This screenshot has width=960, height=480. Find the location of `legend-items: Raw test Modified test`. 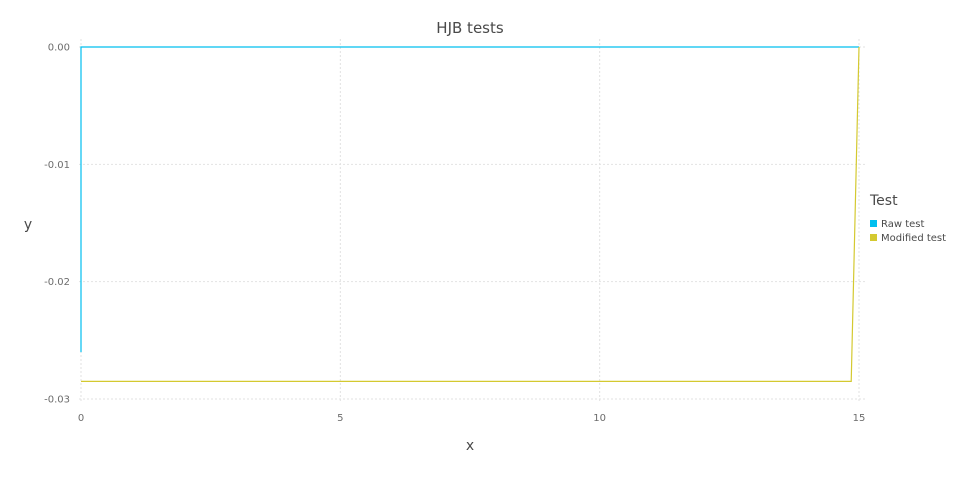

legend-items: Raw test Modified test is located at coordinates (908, 231).